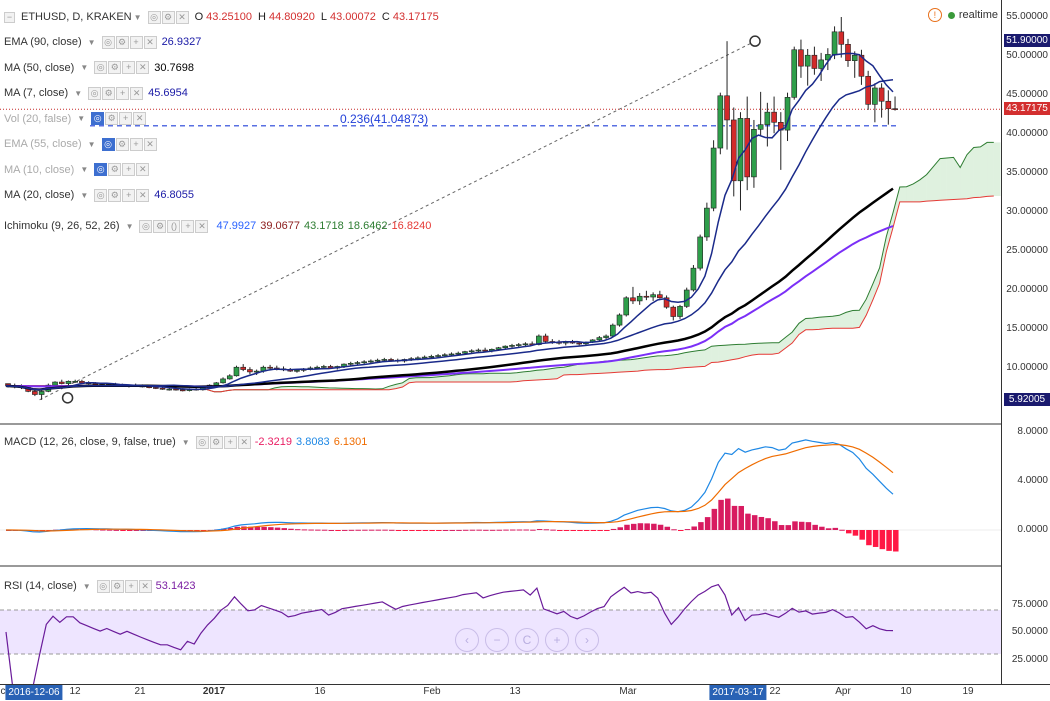 The image size is (1050, 701). What do you see at coordinates (467, 640) in the screenshot?
I see `scroll-left-icon: ‹` at bounding box center [467, 640].